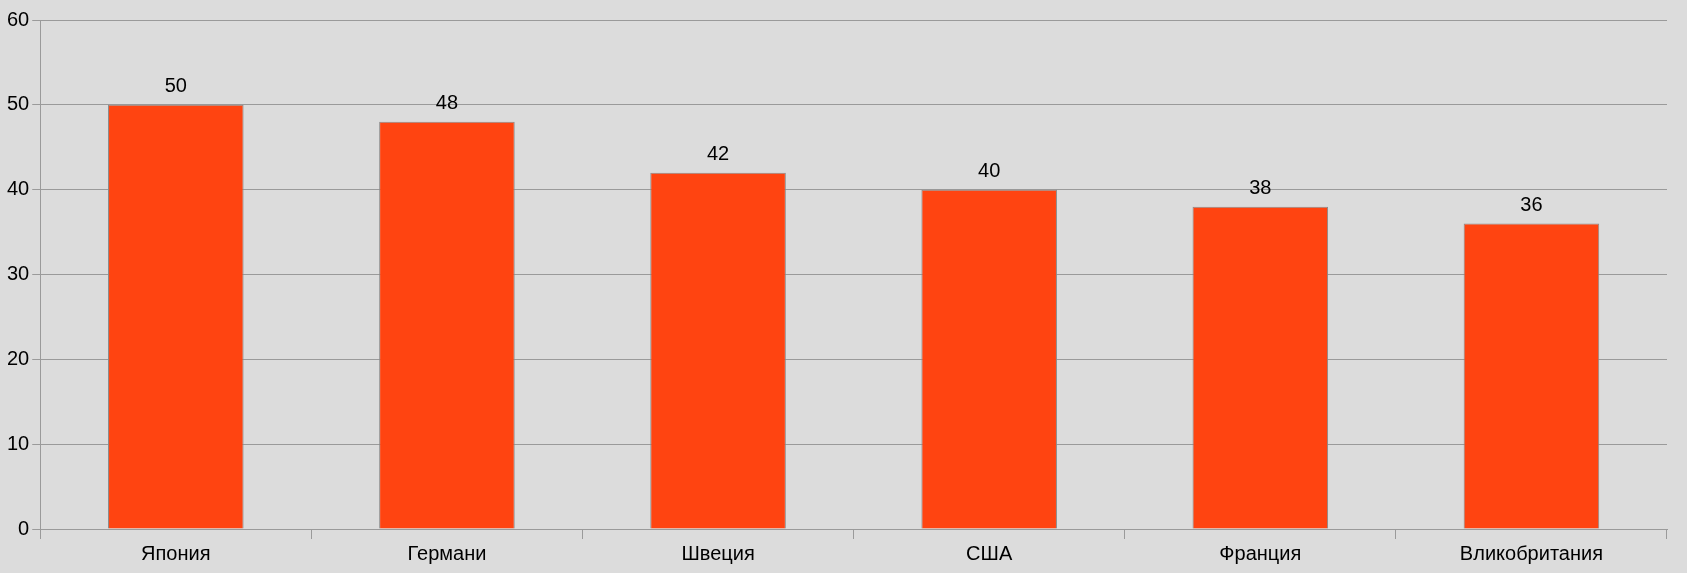  What do you see at coordinates (1531, 552) in the screenshot?
I see `x-tick-label: Вликобритания` at bounding box center [1531, 552].